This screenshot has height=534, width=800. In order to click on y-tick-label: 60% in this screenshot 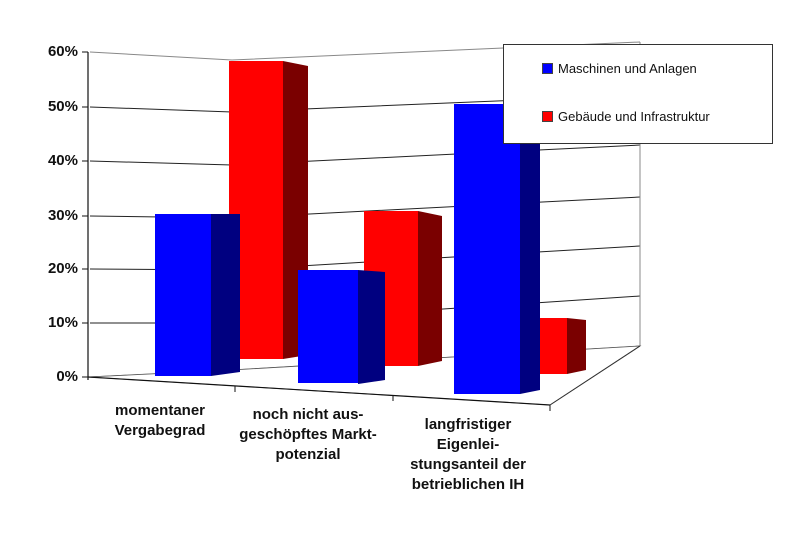, I will do `click(62, 51)`.